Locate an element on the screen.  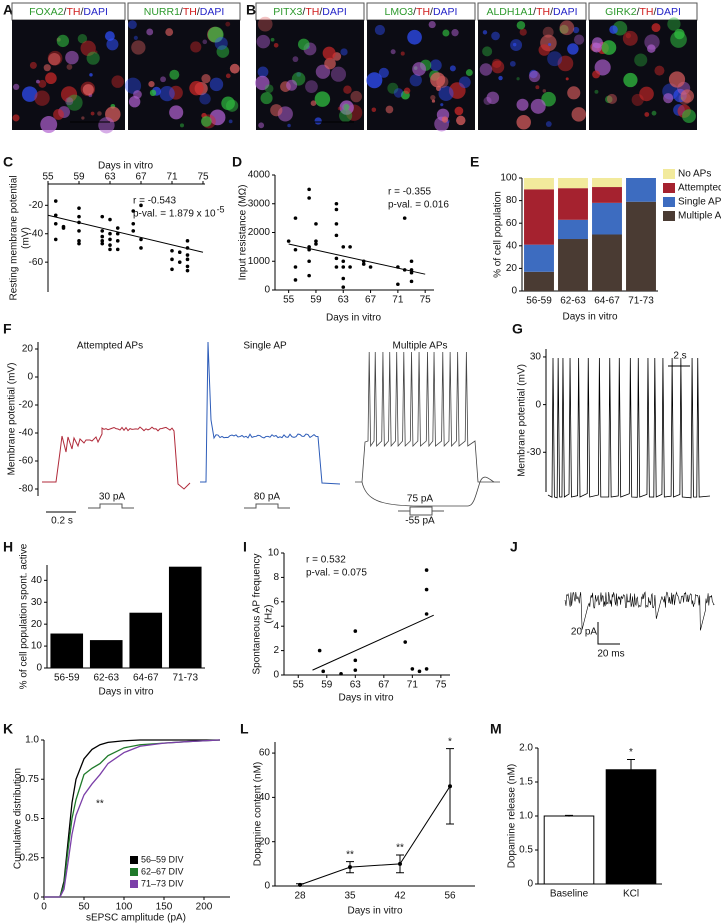
x-tick-label: KCl is located at coordinates (631, 894).